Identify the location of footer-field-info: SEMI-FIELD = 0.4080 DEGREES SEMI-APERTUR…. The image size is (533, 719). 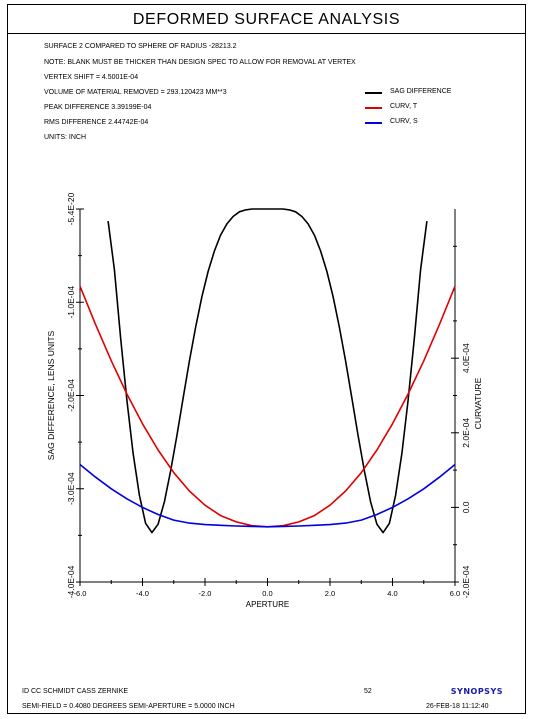
(128, 706).